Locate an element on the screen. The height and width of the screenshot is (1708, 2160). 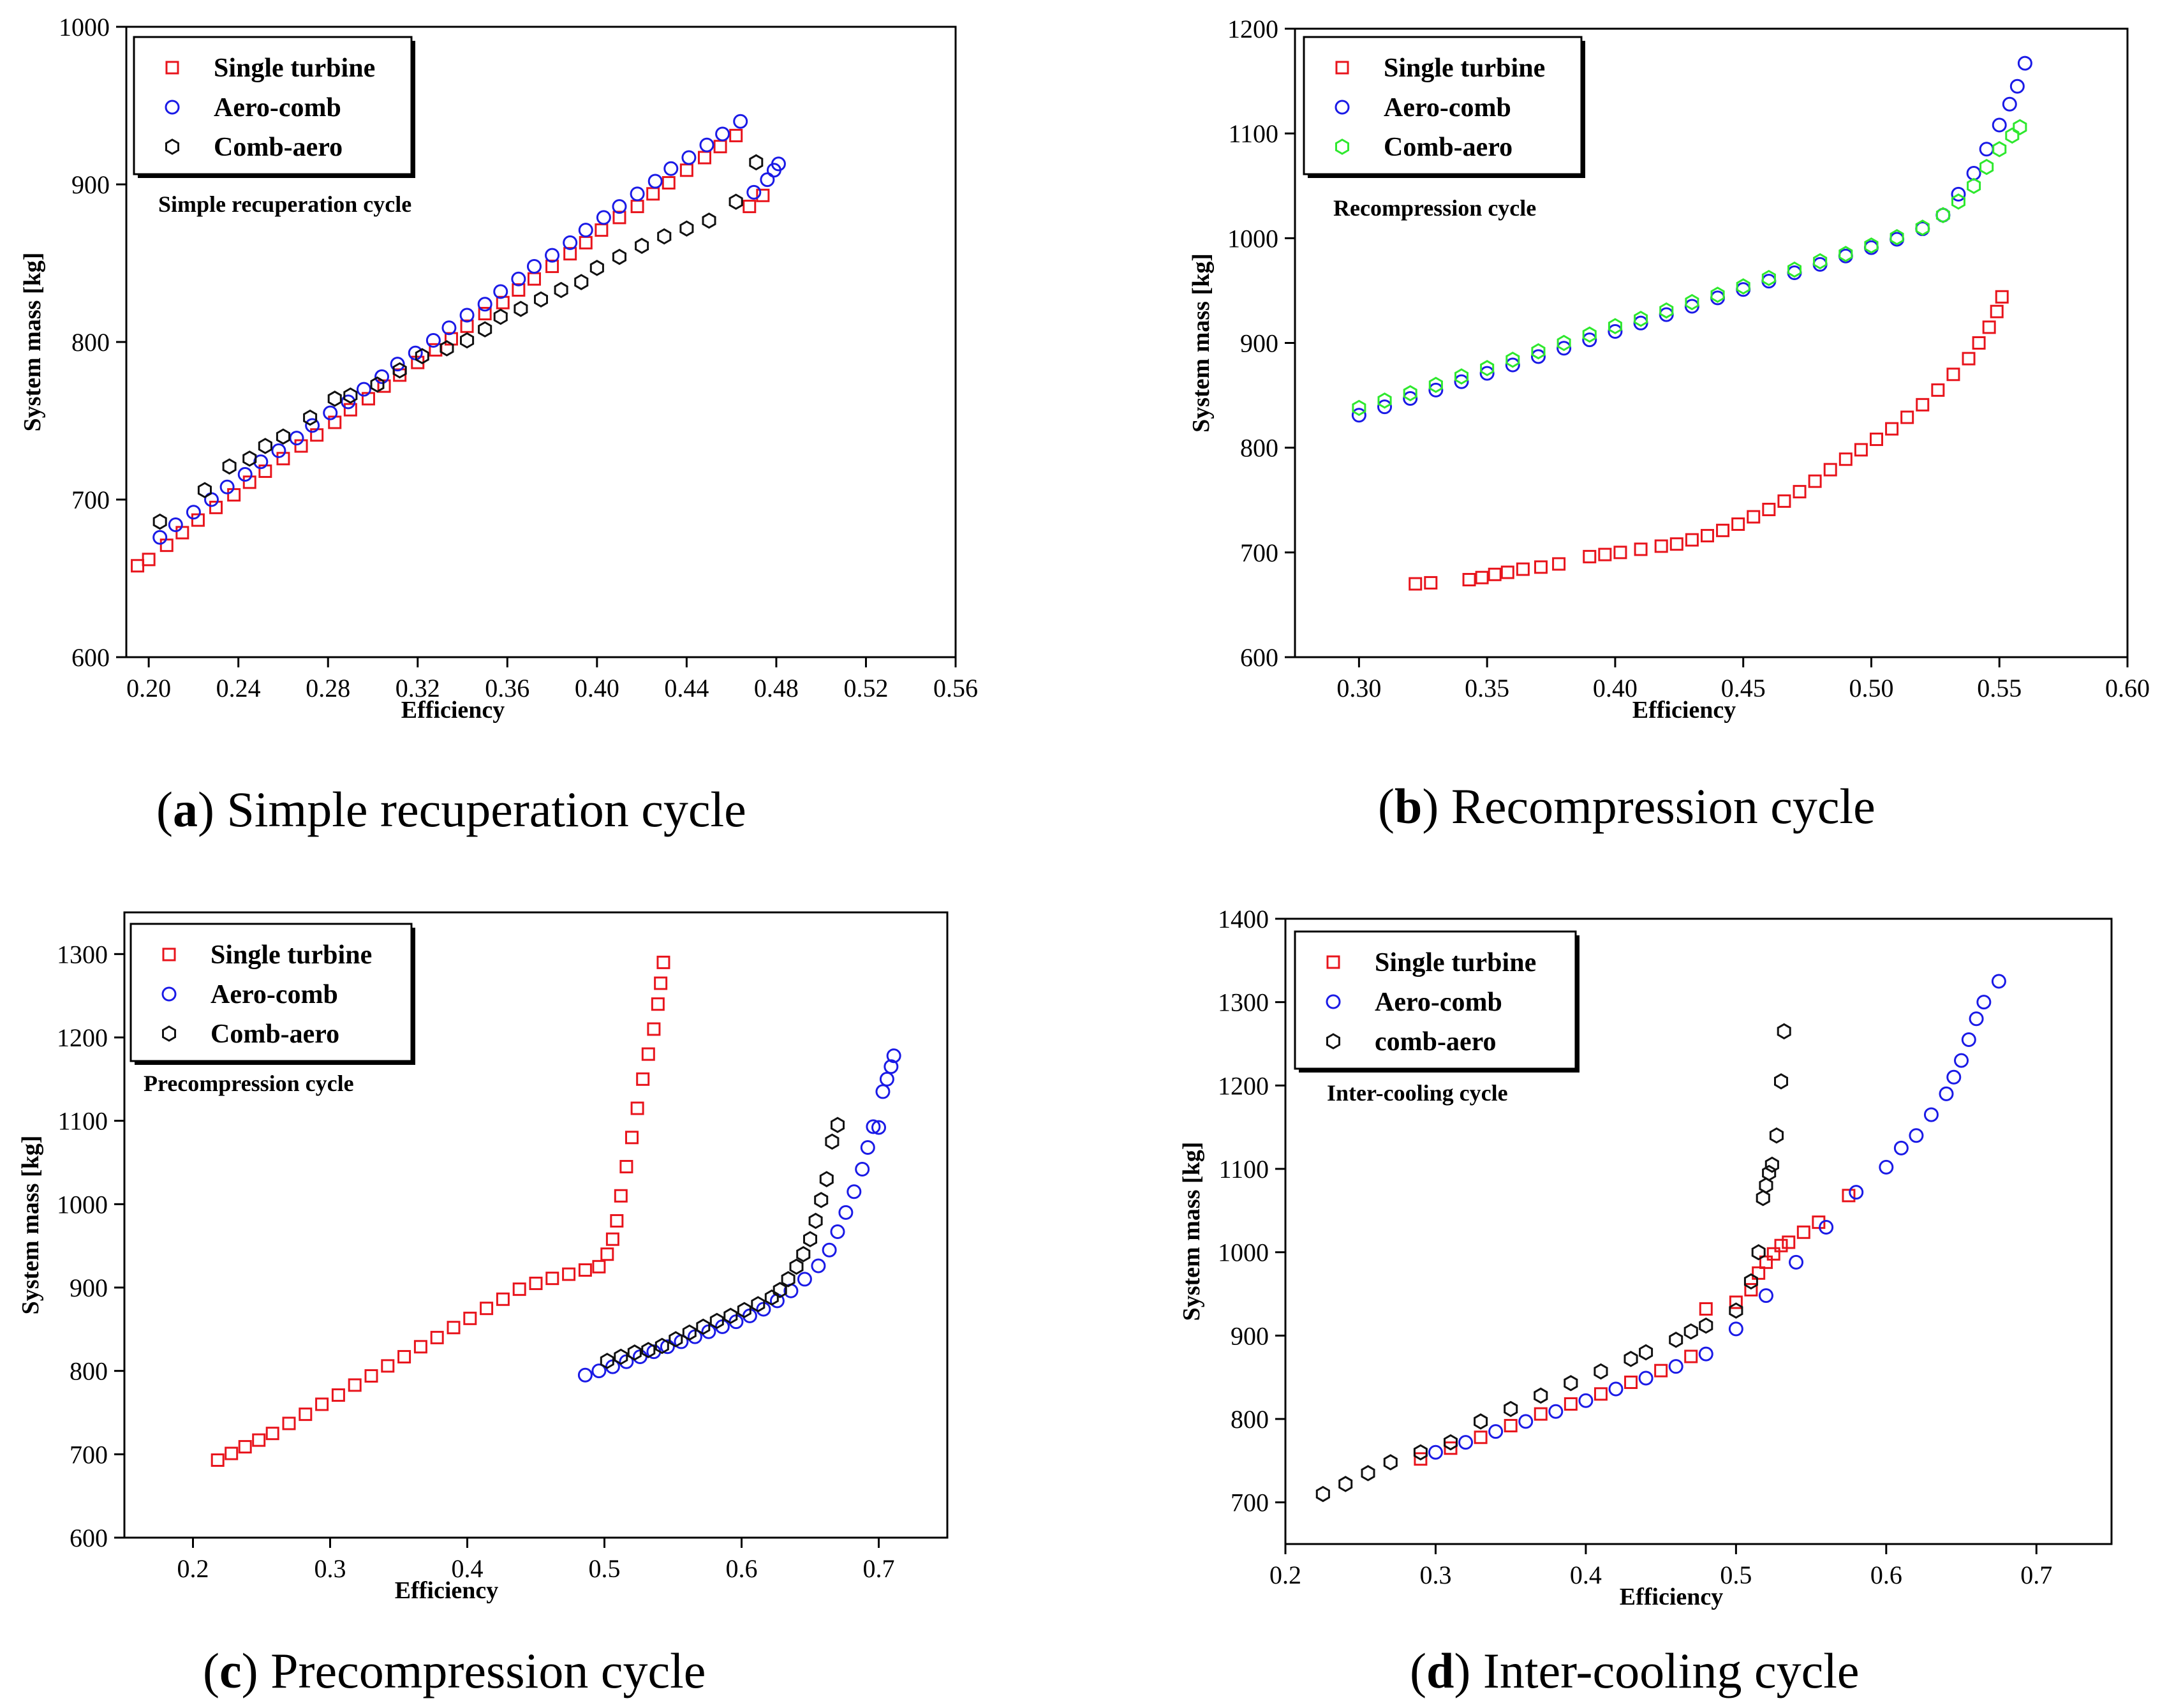
plot-annotation: Simple recuperation cycle is located at coordinates (284, 204).